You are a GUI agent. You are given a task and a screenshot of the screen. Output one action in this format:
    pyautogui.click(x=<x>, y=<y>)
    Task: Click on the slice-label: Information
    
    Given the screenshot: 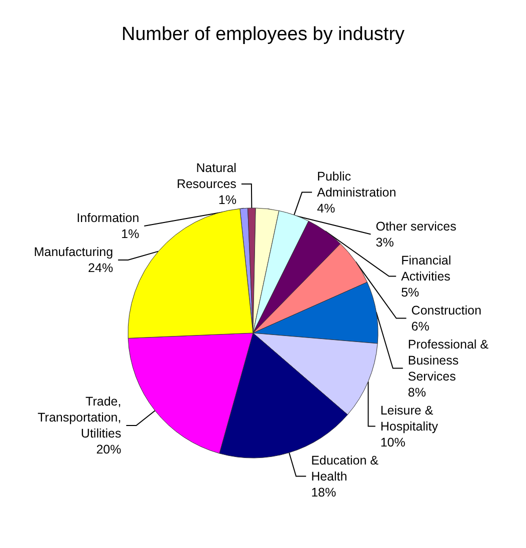 What is the action you would take?
    pyautogui.click(x=108, y=218)
    